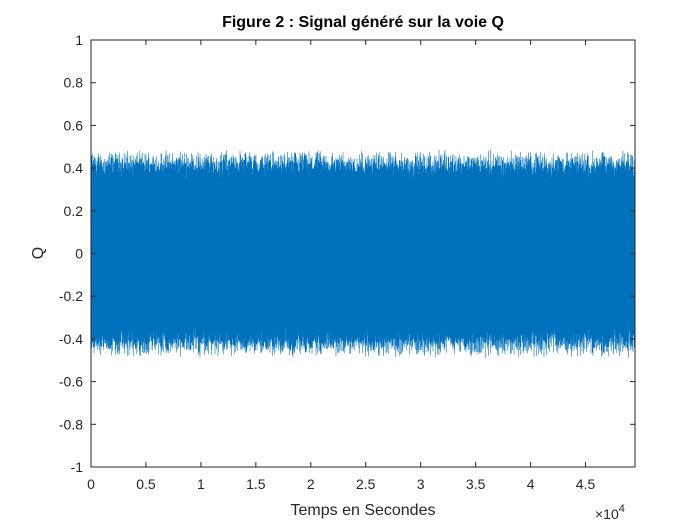 This screenshot has width=700, height=525. I want to click on x-tick-label: 2, so click(311, 484).